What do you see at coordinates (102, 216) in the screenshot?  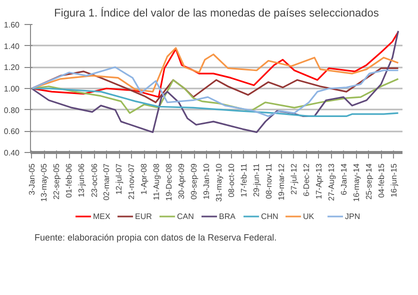 I see `legend-label: MEX` at bounding box center [102, 216].